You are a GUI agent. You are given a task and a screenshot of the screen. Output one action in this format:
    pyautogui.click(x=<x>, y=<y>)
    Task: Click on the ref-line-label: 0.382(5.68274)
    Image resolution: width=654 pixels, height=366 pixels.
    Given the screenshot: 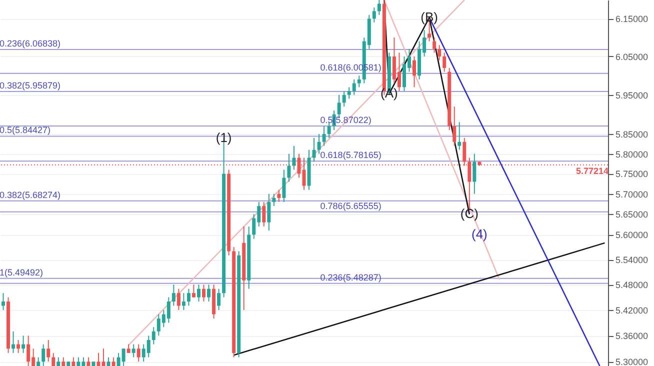 What is the action you would take?
    pyautogui.click(x=30, y=195)
    